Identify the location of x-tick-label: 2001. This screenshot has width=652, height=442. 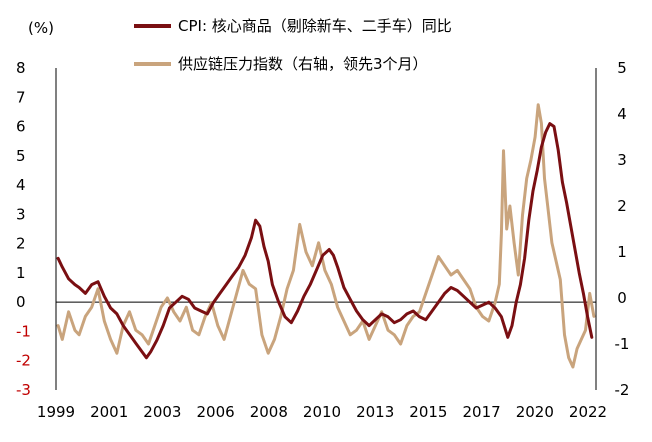
(109, 412).